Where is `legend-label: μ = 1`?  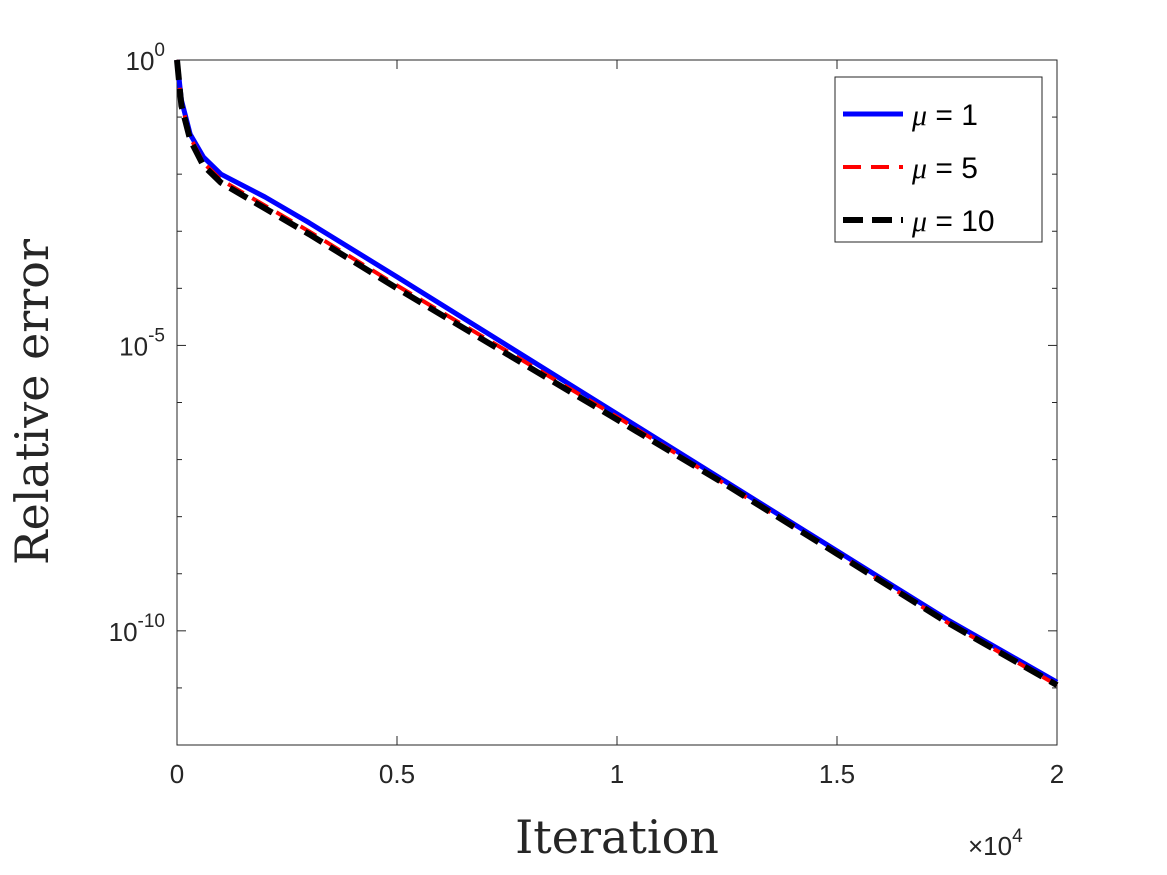
legend-label: μ = 1 is located at coordinates (944, 115).